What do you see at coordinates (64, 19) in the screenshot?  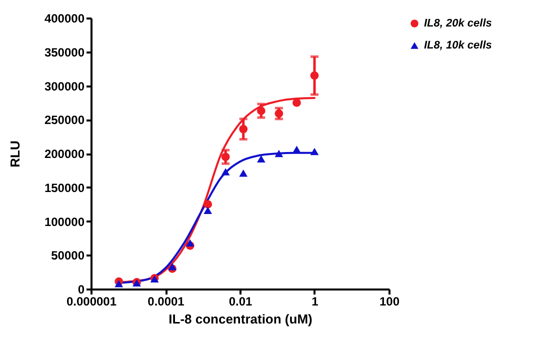 I see `y-tick-label: 400000` at bounding box center [64, 19].